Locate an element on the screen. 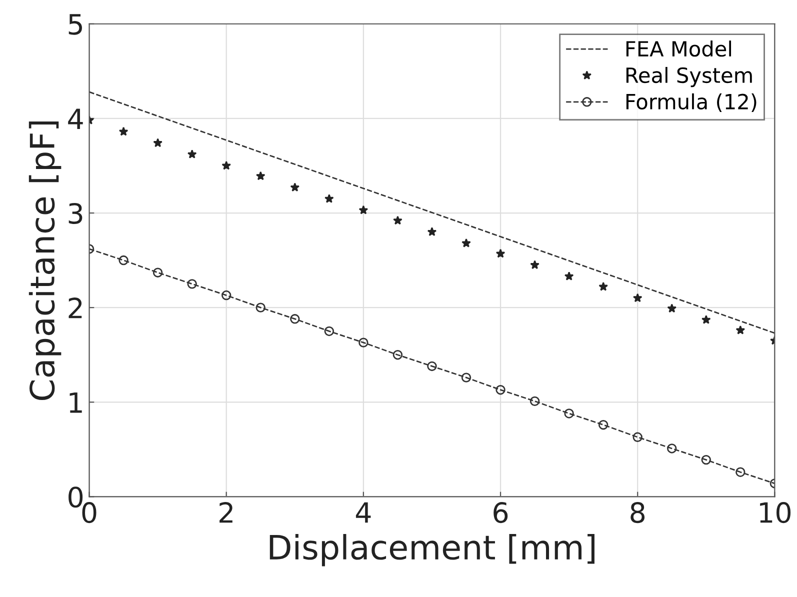  x-tick-label: 2 is located at coordinates (226, 512).